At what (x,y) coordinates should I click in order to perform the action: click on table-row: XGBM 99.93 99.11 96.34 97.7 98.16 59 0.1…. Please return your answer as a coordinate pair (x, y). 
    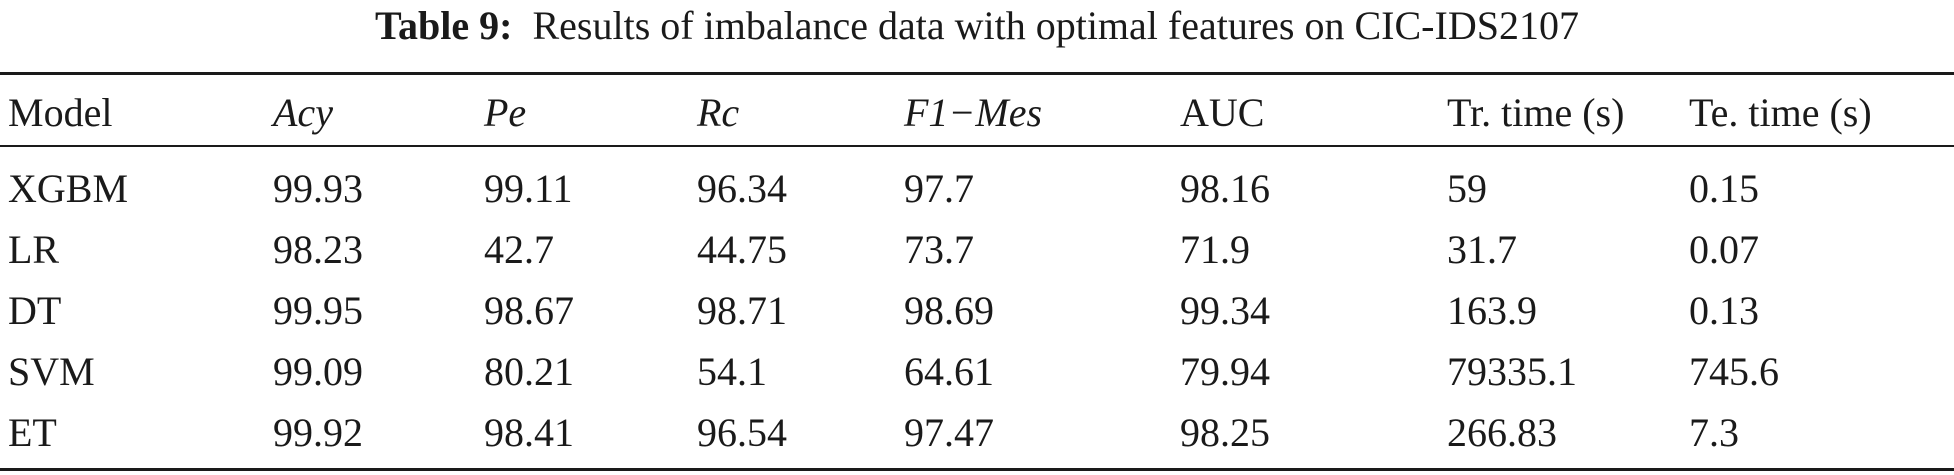
    Looking at the image, I should click on (977, 189).